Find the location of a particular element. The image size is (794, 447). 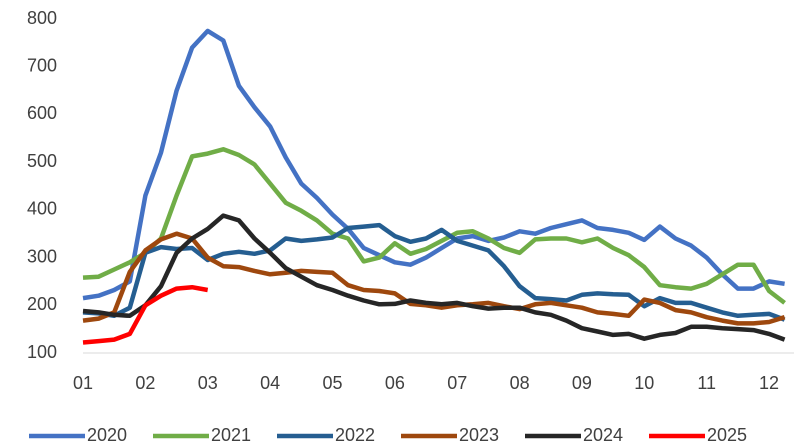

legend-label: 2024 is located at coordinates (603, 435).